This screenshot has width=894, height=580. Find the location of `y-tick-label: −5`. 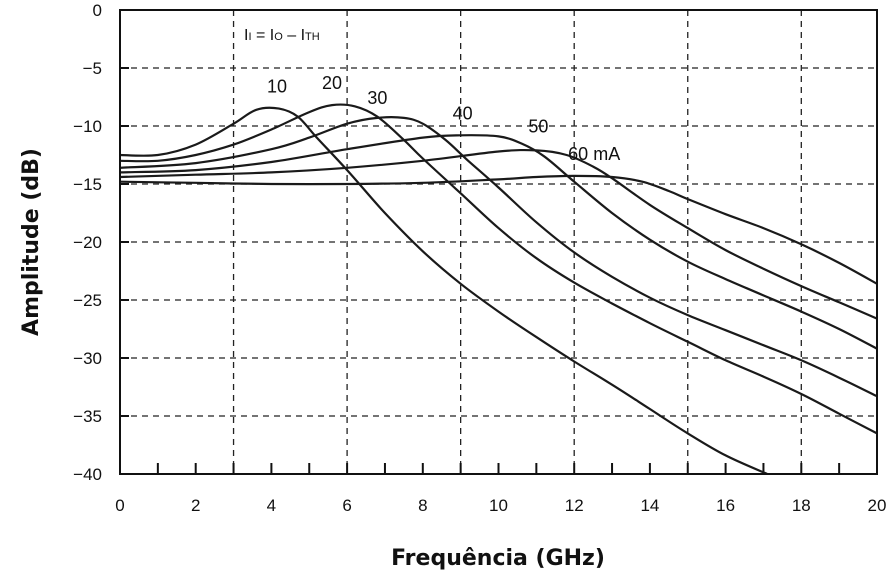

y-tick-label: −5 is located at coordinates (92, 68).